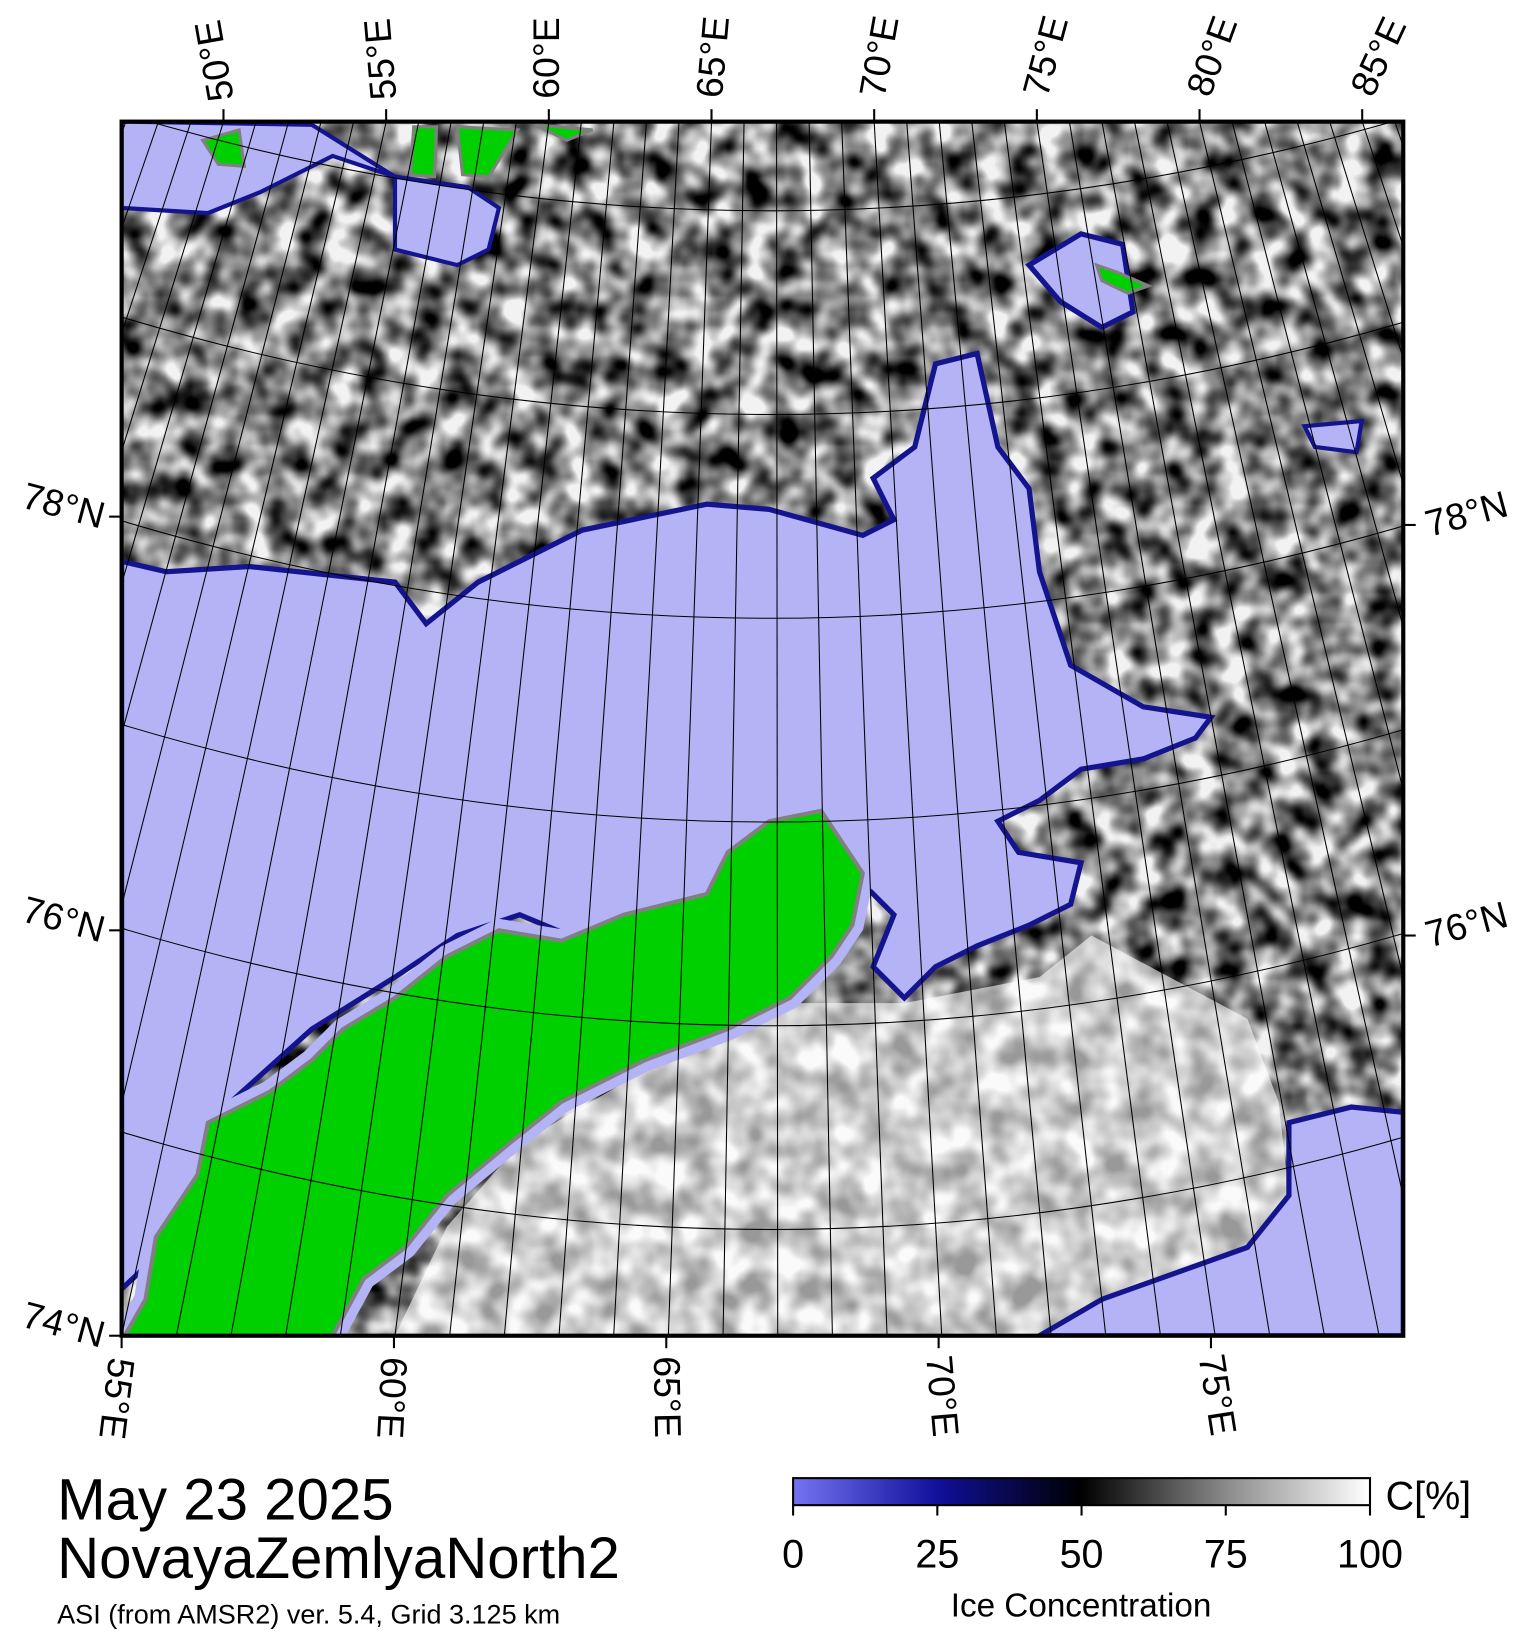 The height and width of the screenshot is (1632, 1528). What do you see at coordinates (64, 505) in the screenshot?
I see `left-lat-label: 78°N` at bounding box center [64, 505].